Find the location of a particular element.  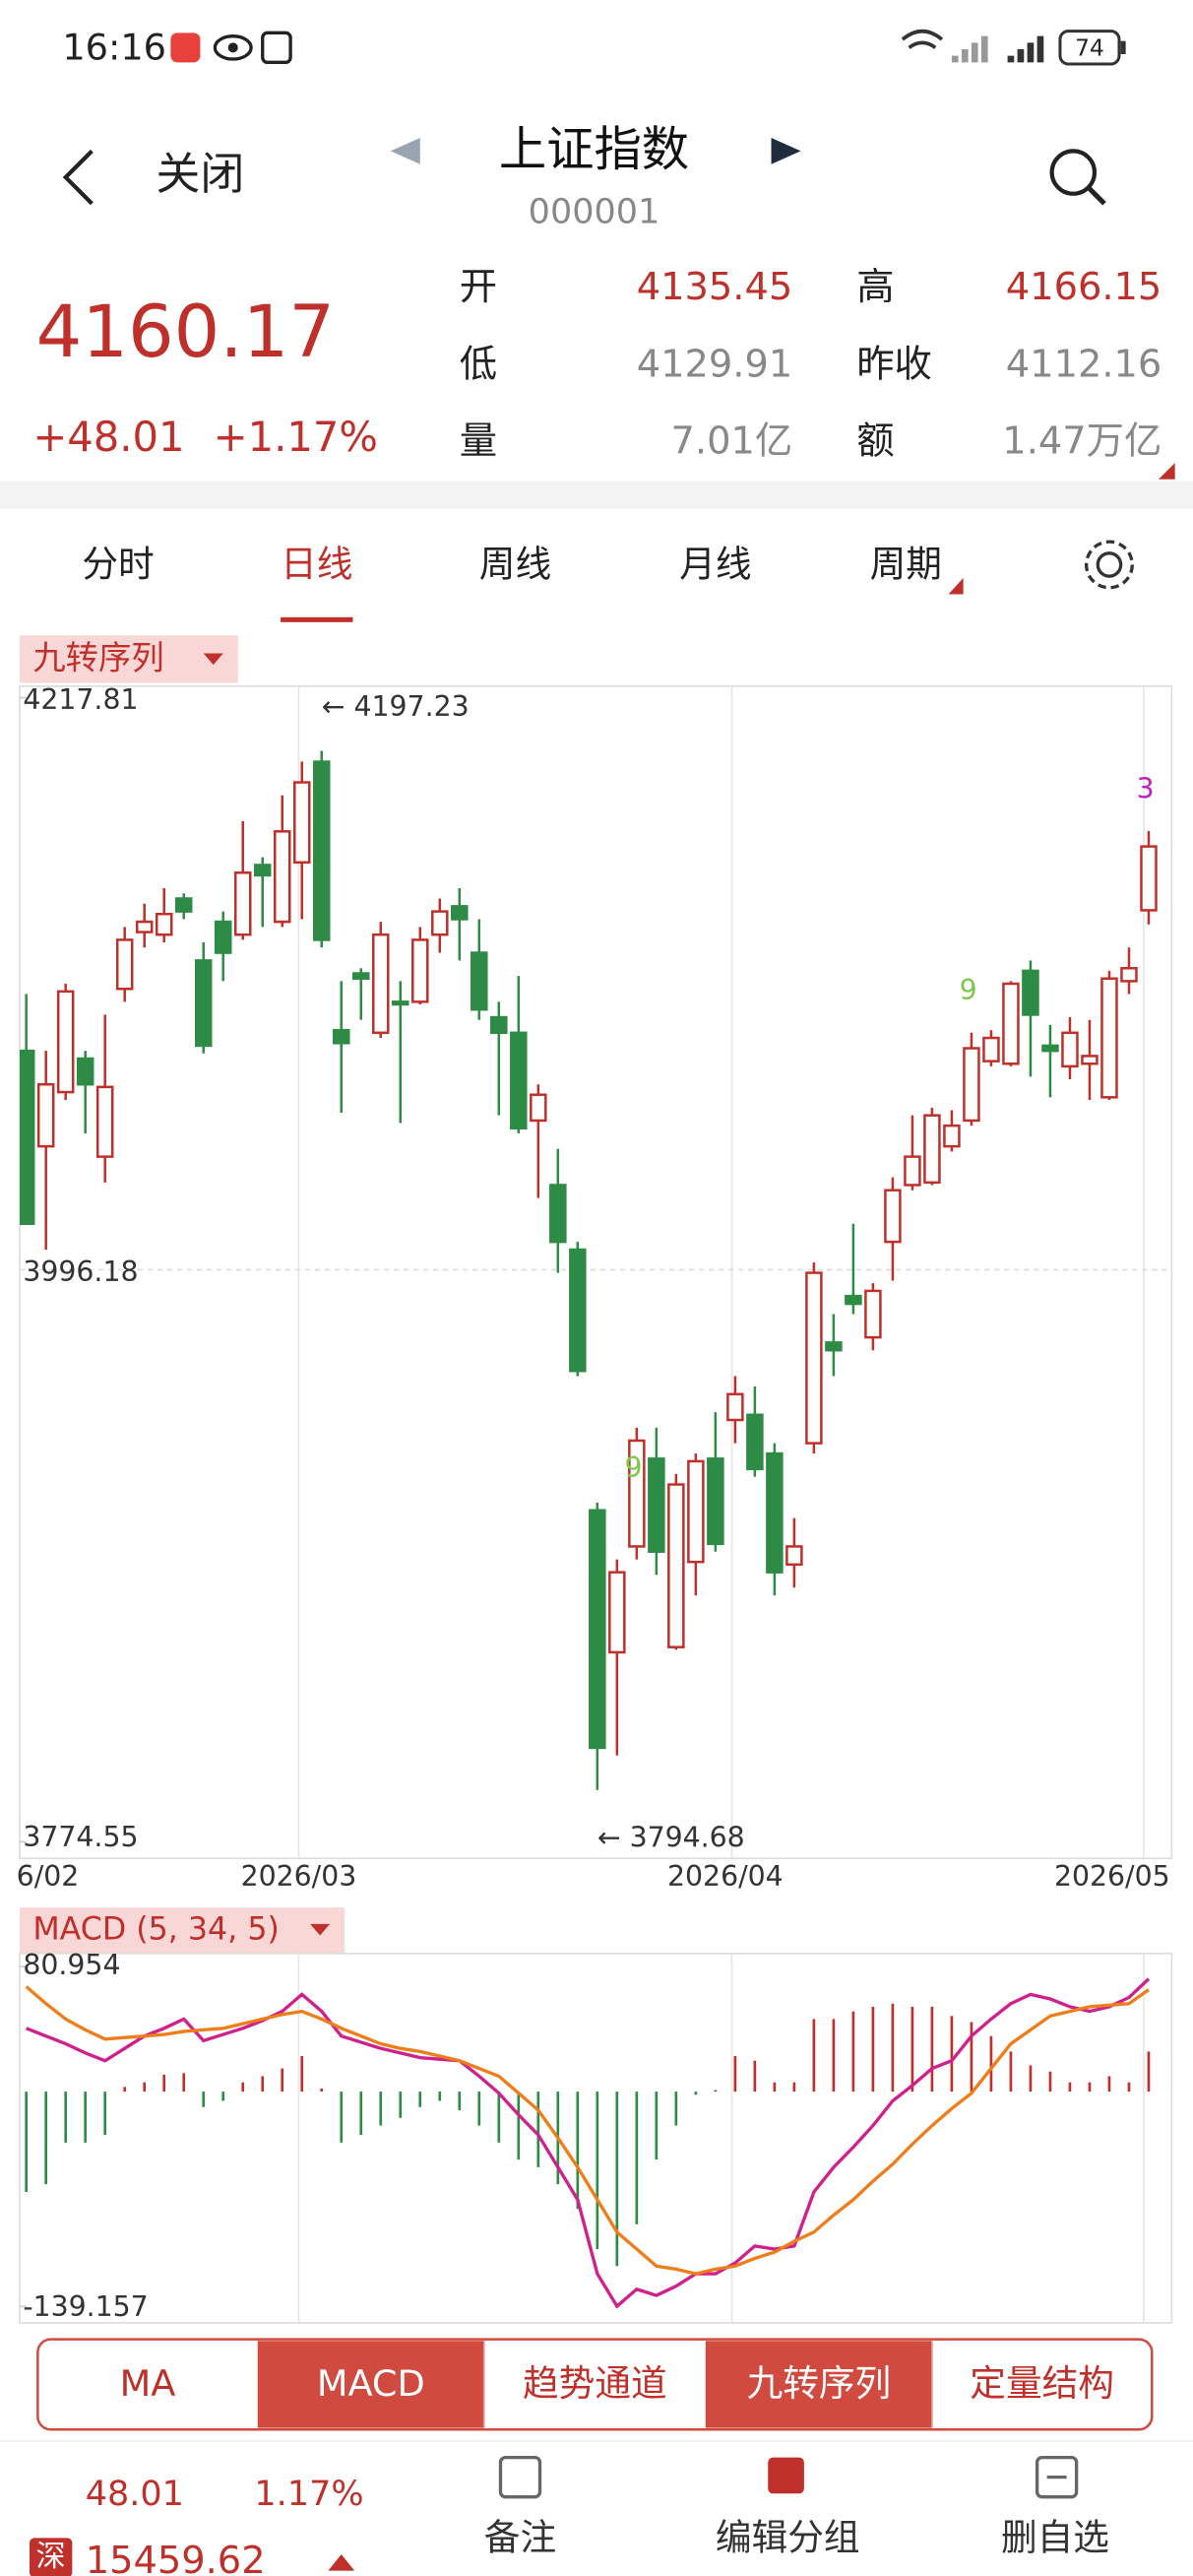

indicator-tab-bg is located at coordinates (818, 2384).